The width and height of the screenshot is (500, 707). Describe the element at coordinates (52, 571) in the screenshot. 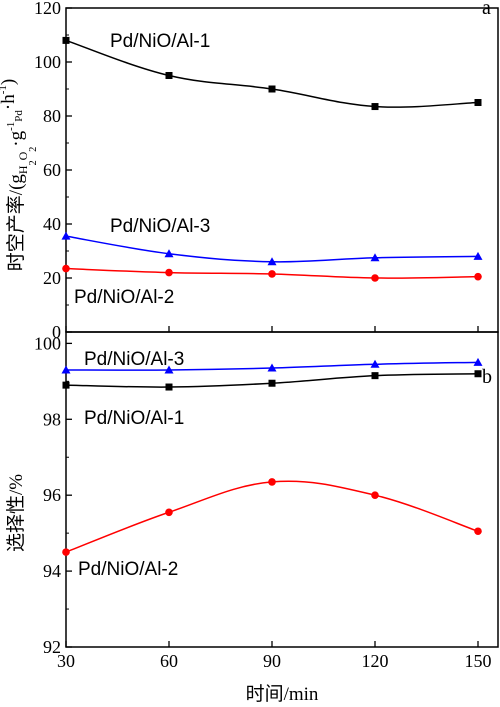

I see `y-tick-label: 94` at that location.